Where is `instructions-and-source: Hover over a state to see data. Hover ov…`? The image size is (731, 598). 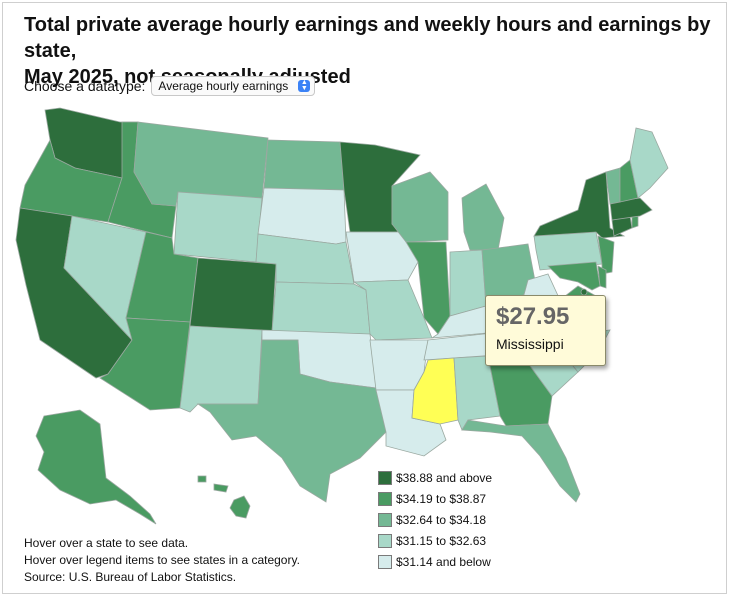 instructions-and-source: Hover over a state to see data. Hover ov… is located at coordinates (162, 560).